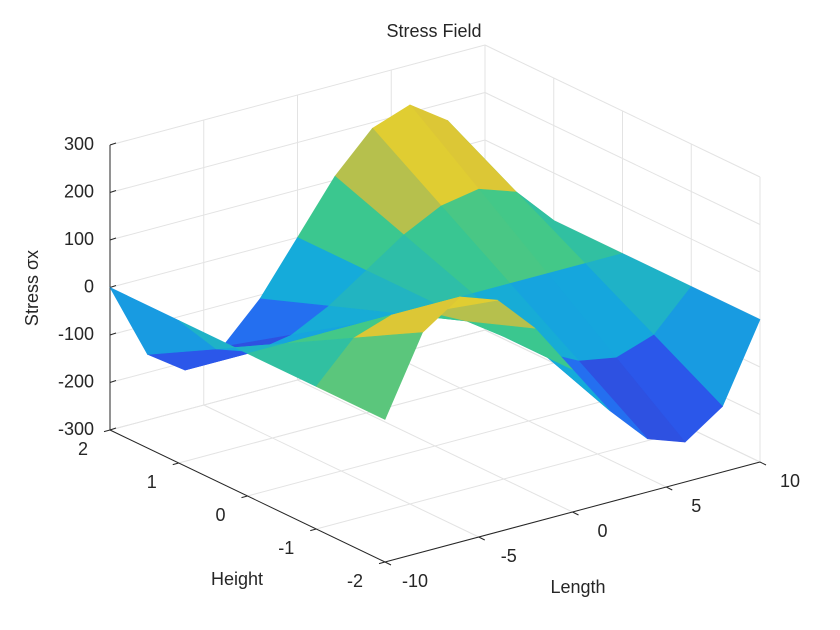 This screenshot has height=630, width=840. I want to click on y-tick-label: 2, so click(83, 449).